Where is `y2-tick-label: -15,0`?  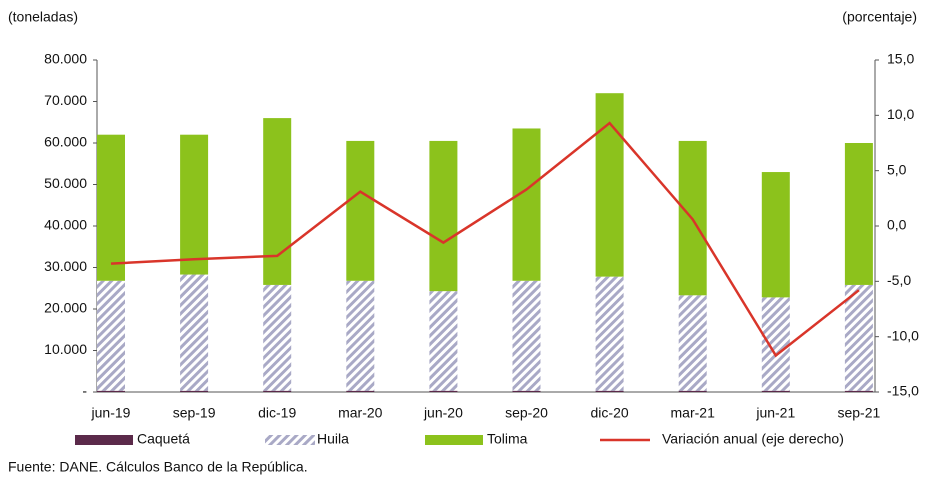
y2-tick-label: -15,0 is located at coordinates (903, 391).